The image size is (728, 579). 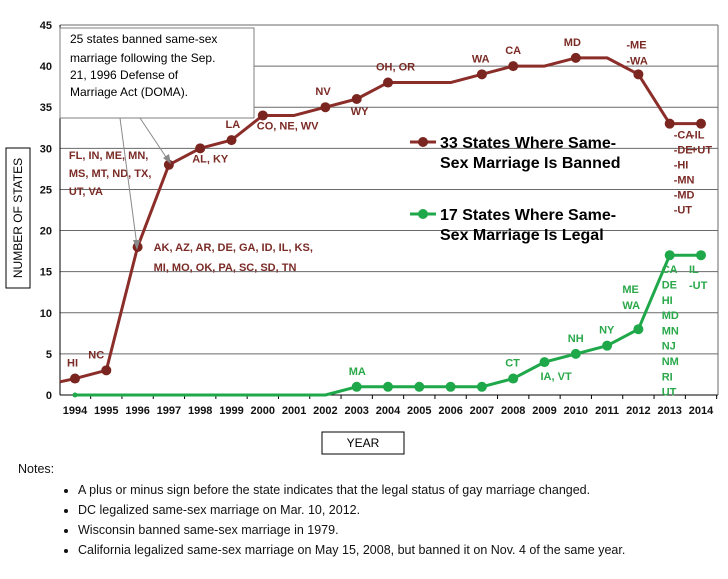 I want to click on y-tick-label: 40, so click(x=46, y=67).